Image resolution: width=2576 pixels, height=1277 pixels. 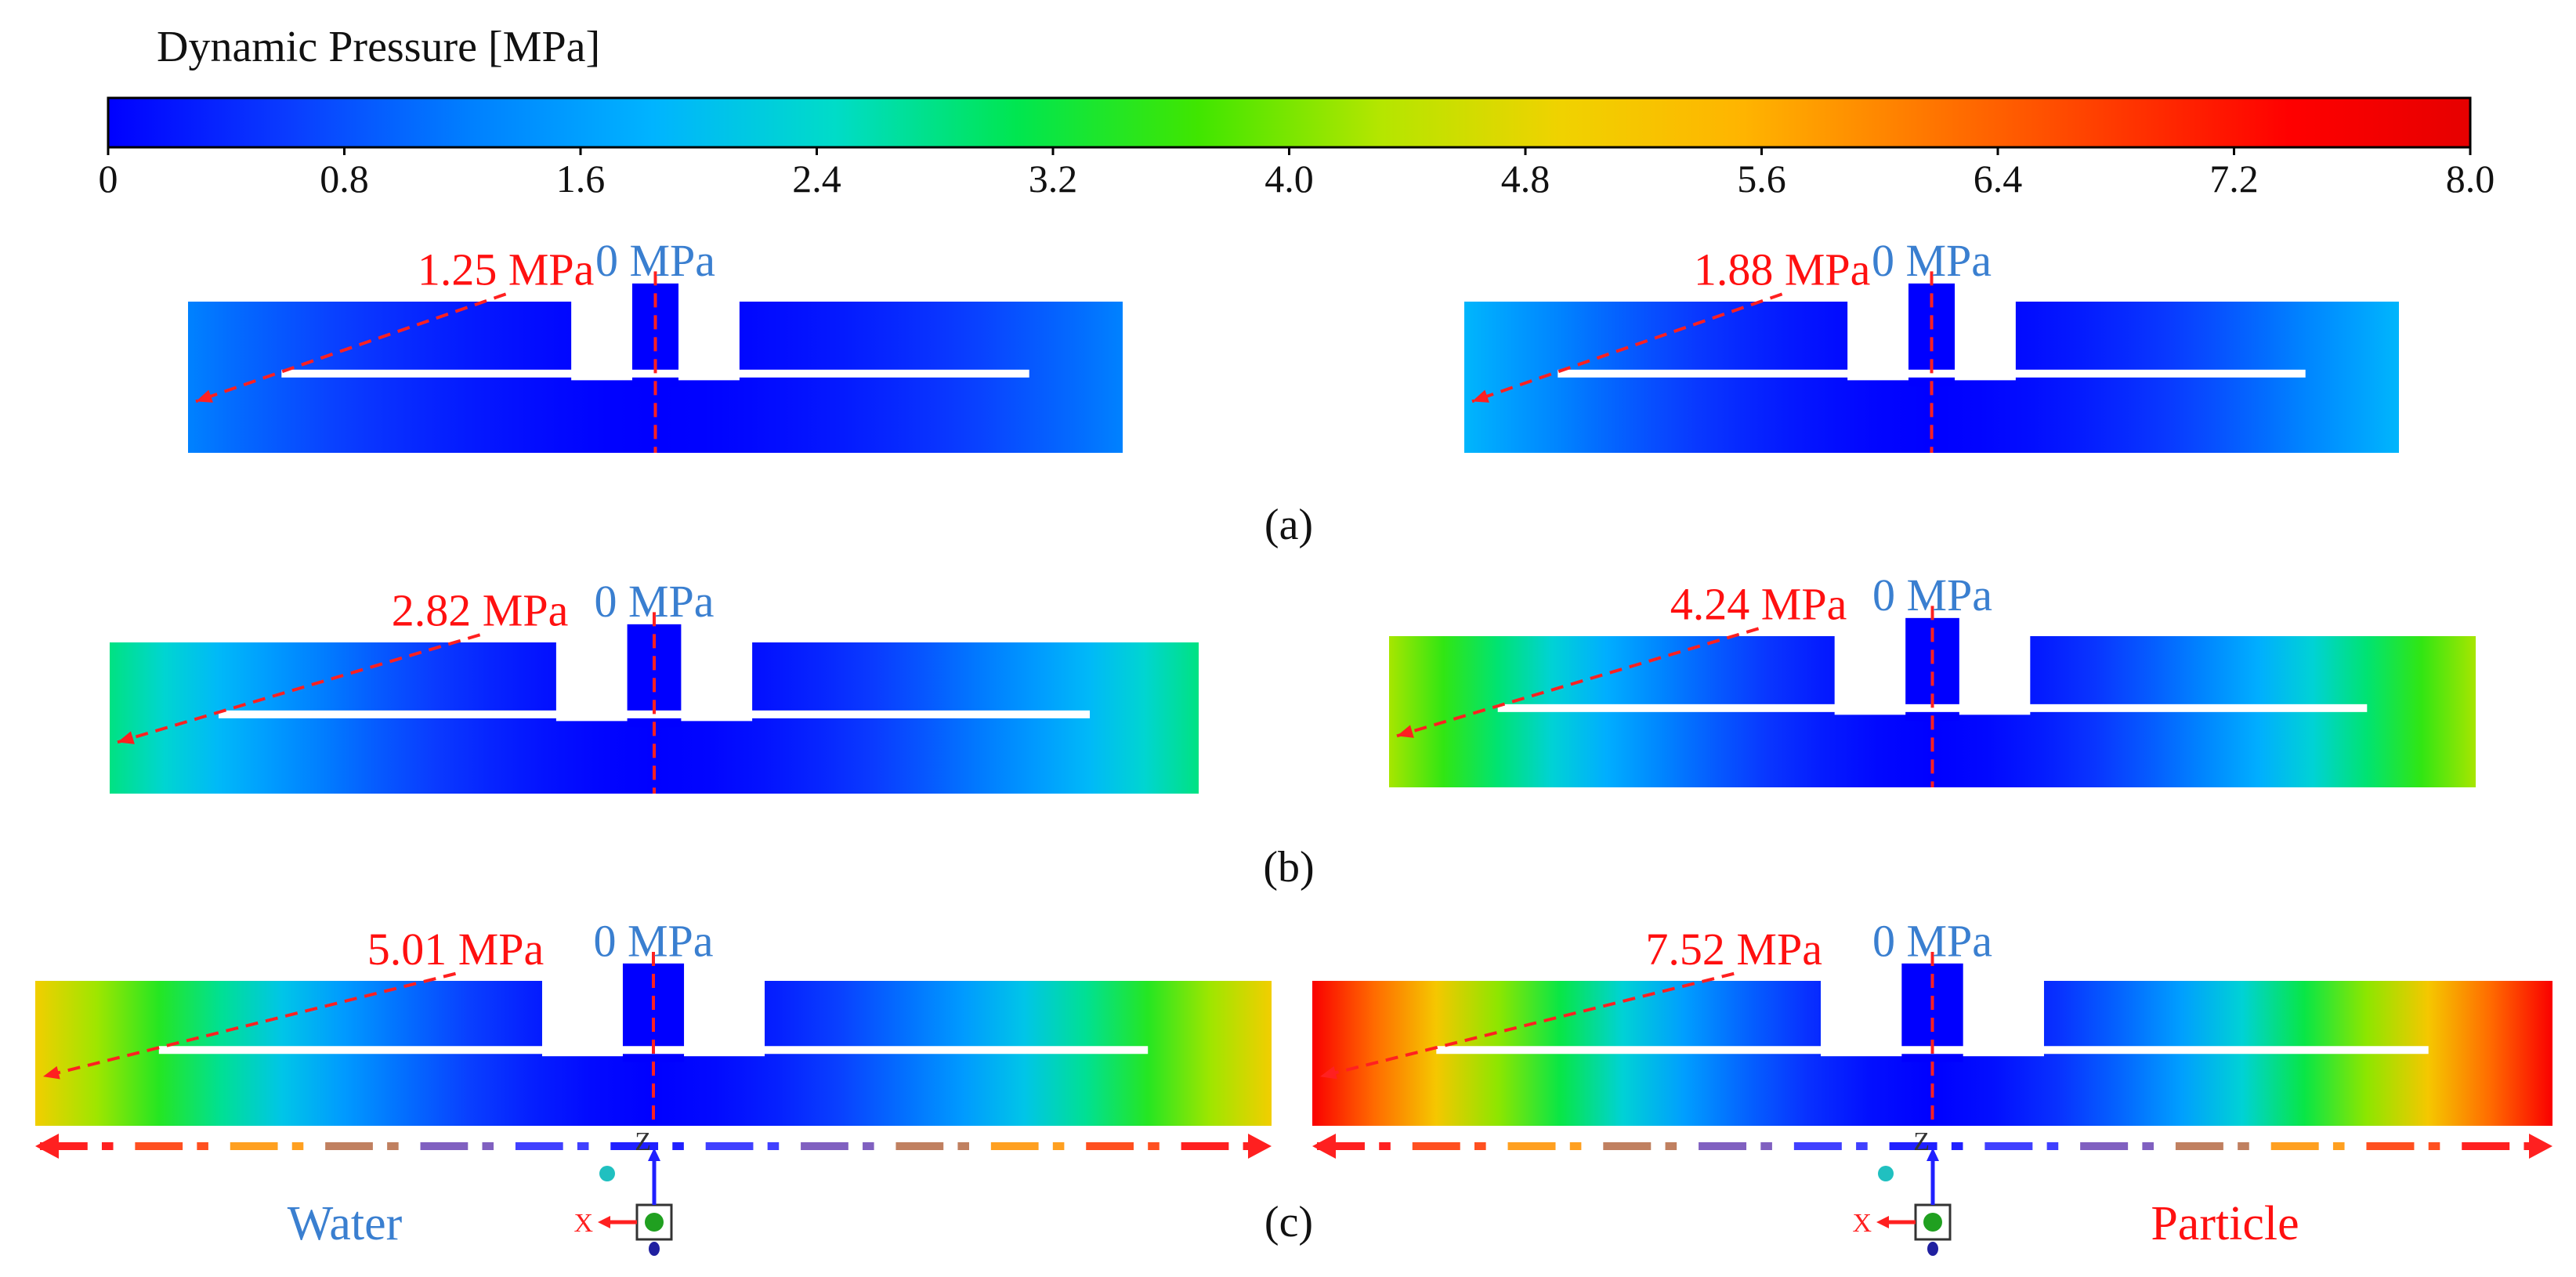 What do you see at coordinates (1759, 603) in the screenshot?
I see `edge-pressure-label: 4.24 MPa` at bounding box center [1759, 603].